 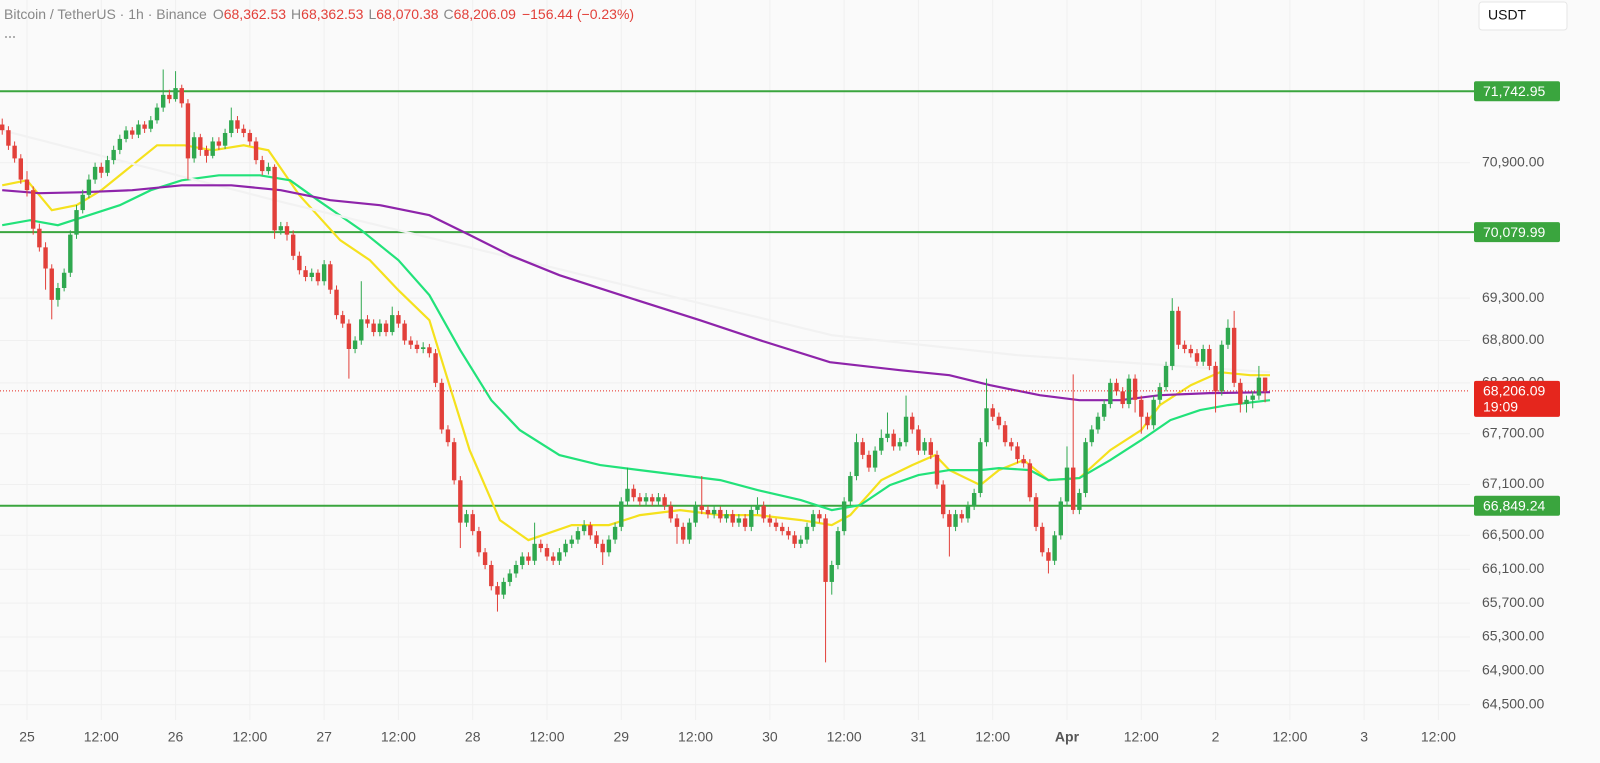 I want to click on y-tick-label: 64,900.00, so click(x=1513, y=670).